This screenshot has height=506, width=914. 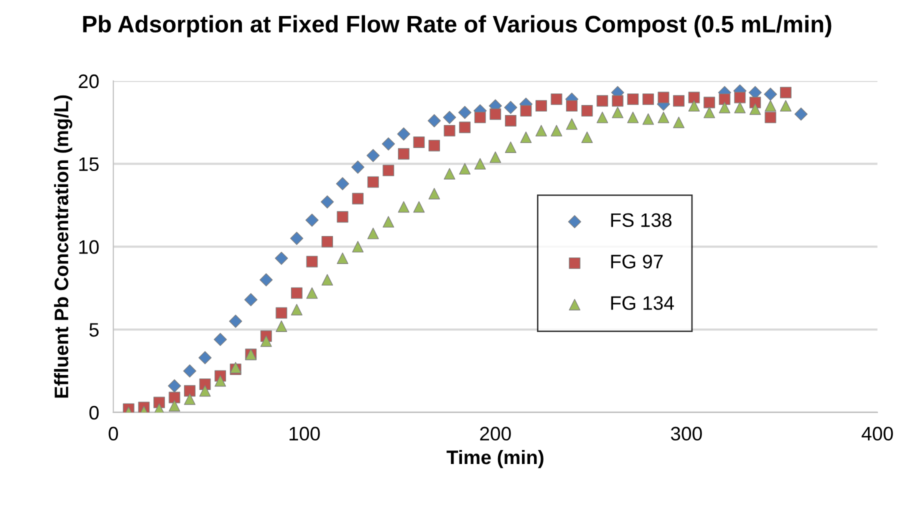 I want to click on legend-label: FS 138, so click(x=641, y=220).